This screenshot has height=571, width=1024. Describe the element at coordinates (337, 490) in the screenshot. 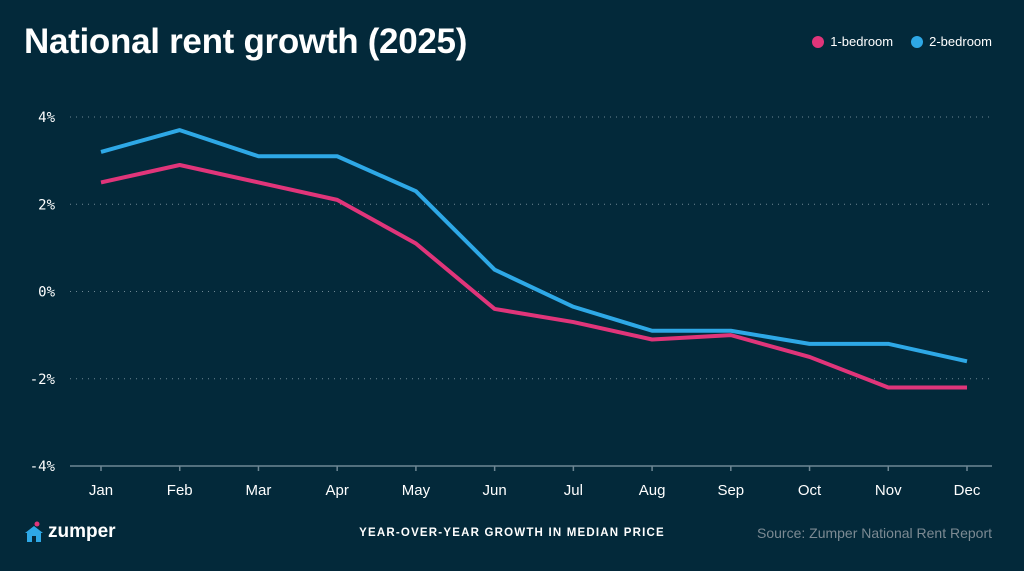

I see `x-tick-label: Apr` at that location.